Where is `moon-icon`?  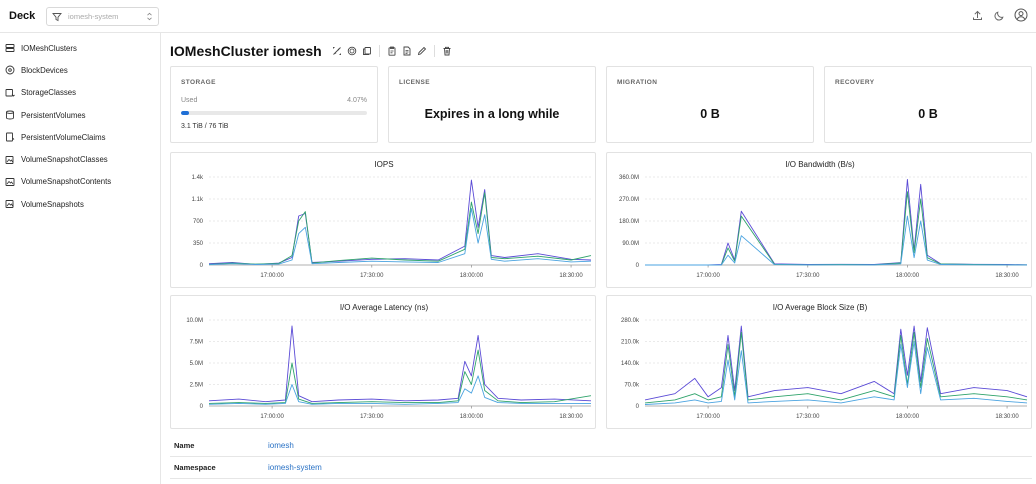 moon-icon is located at coordinates (999, 15).